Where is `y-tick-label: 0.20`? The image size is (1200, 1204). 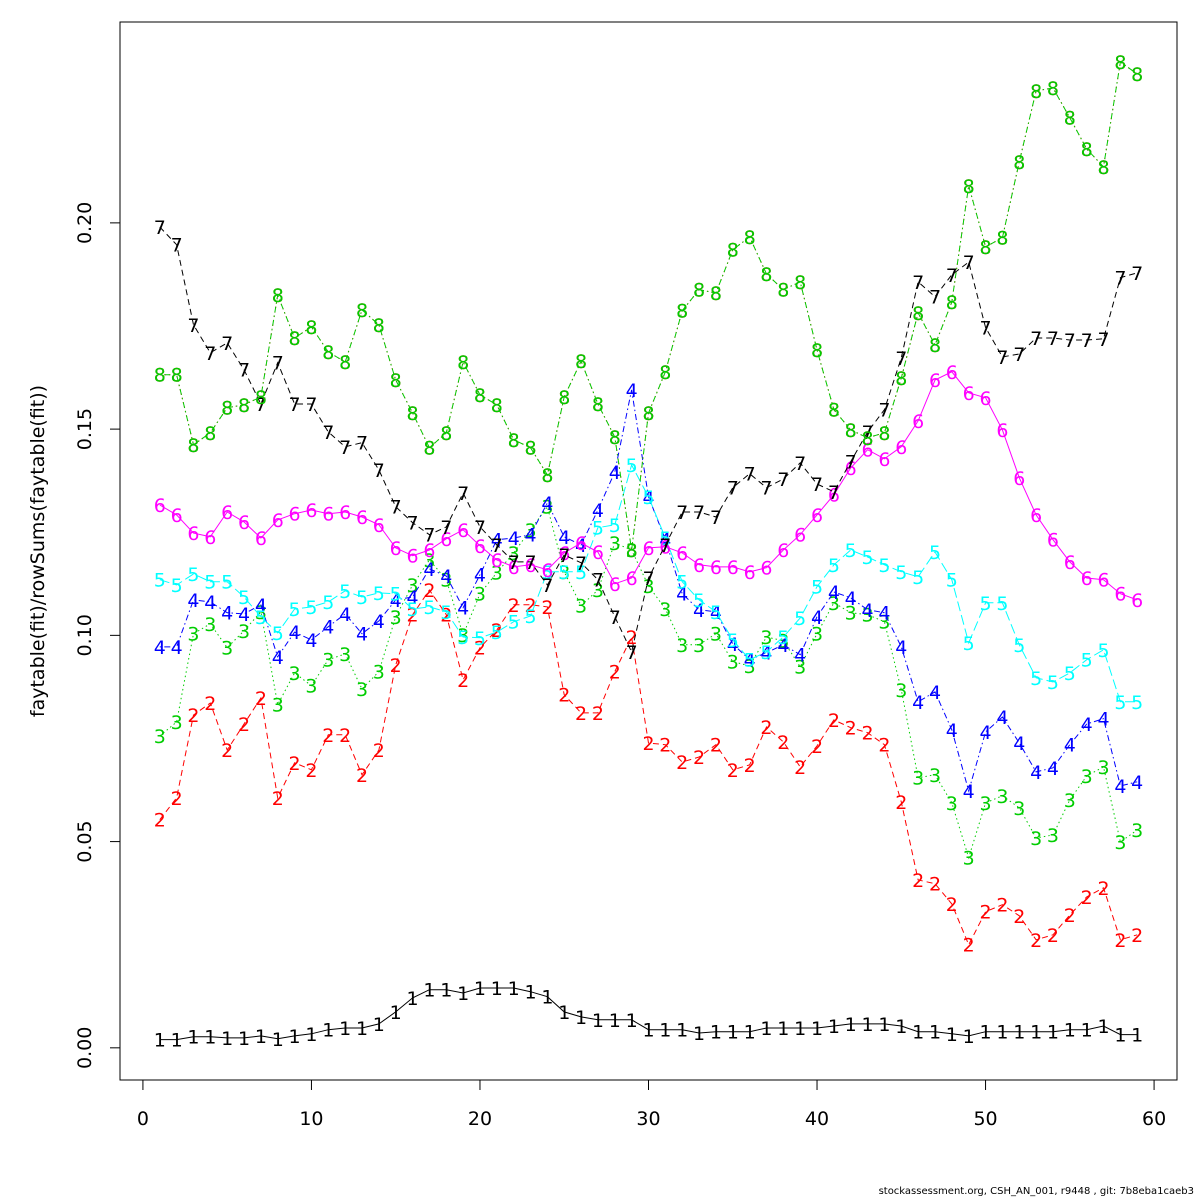
y-tick-label: 0.20 is located at coordinates (85, 223).